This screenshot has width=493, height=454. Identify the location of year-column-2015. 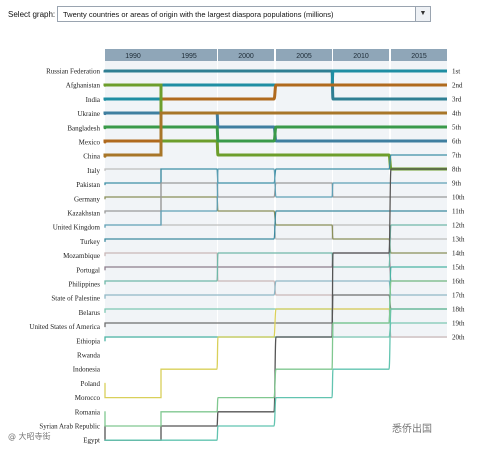
(419, 193).